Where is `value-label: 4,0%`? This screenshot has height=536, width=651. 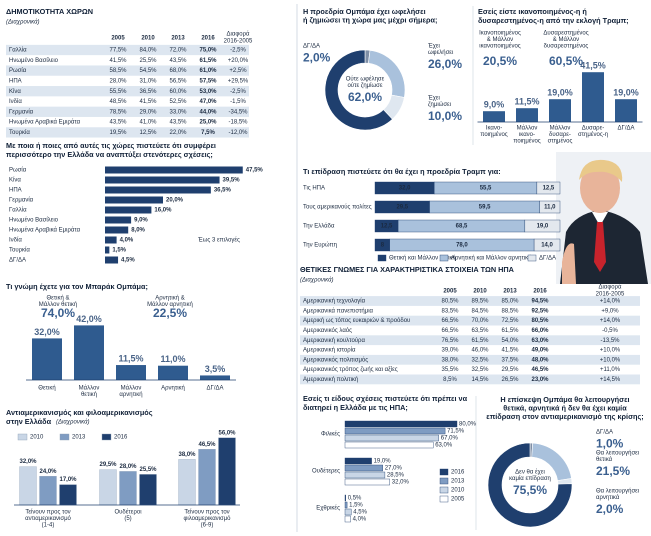 value-label: 4,0% is located at coordinates (360, 520).